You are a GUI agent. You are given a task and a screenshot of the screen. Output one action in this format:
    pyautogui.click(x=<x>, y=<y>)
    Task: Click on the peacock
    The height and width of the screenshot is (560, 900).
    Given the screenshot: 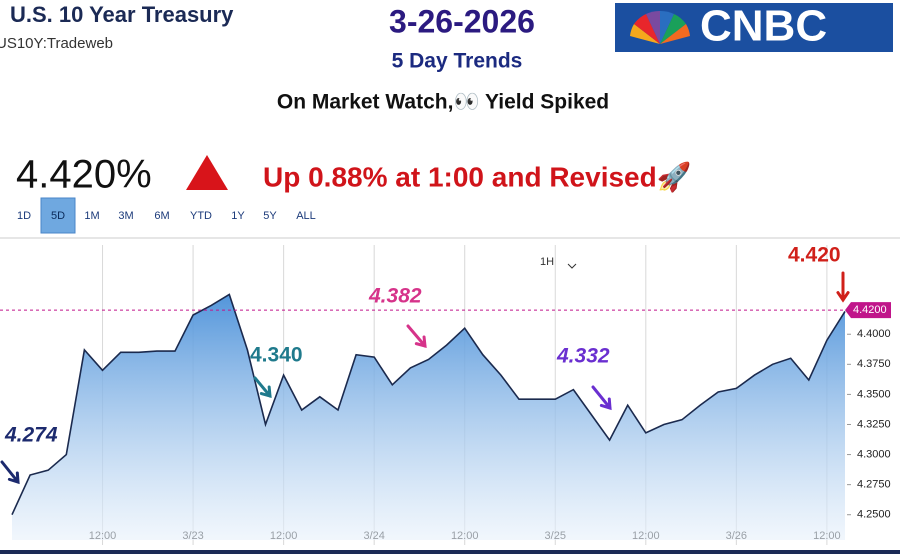 What is the action you would take?
    pyautogui.click(x=660, y=27)
    